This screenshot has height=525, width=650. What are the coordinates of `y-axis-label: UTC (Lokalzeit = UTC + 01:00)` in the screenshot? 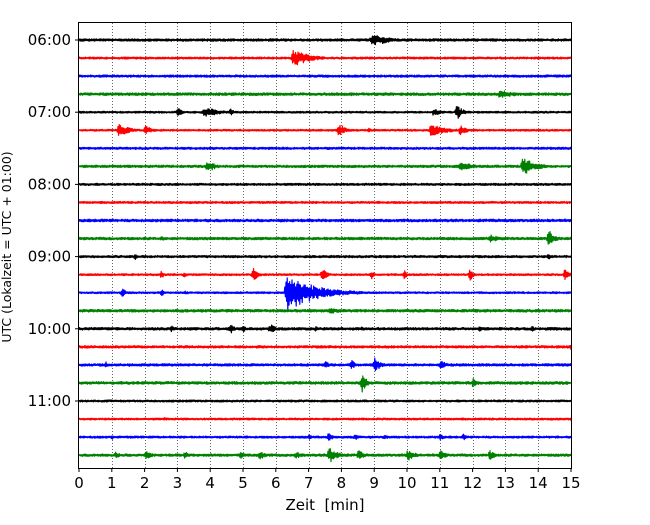 It's located at (7, 246).